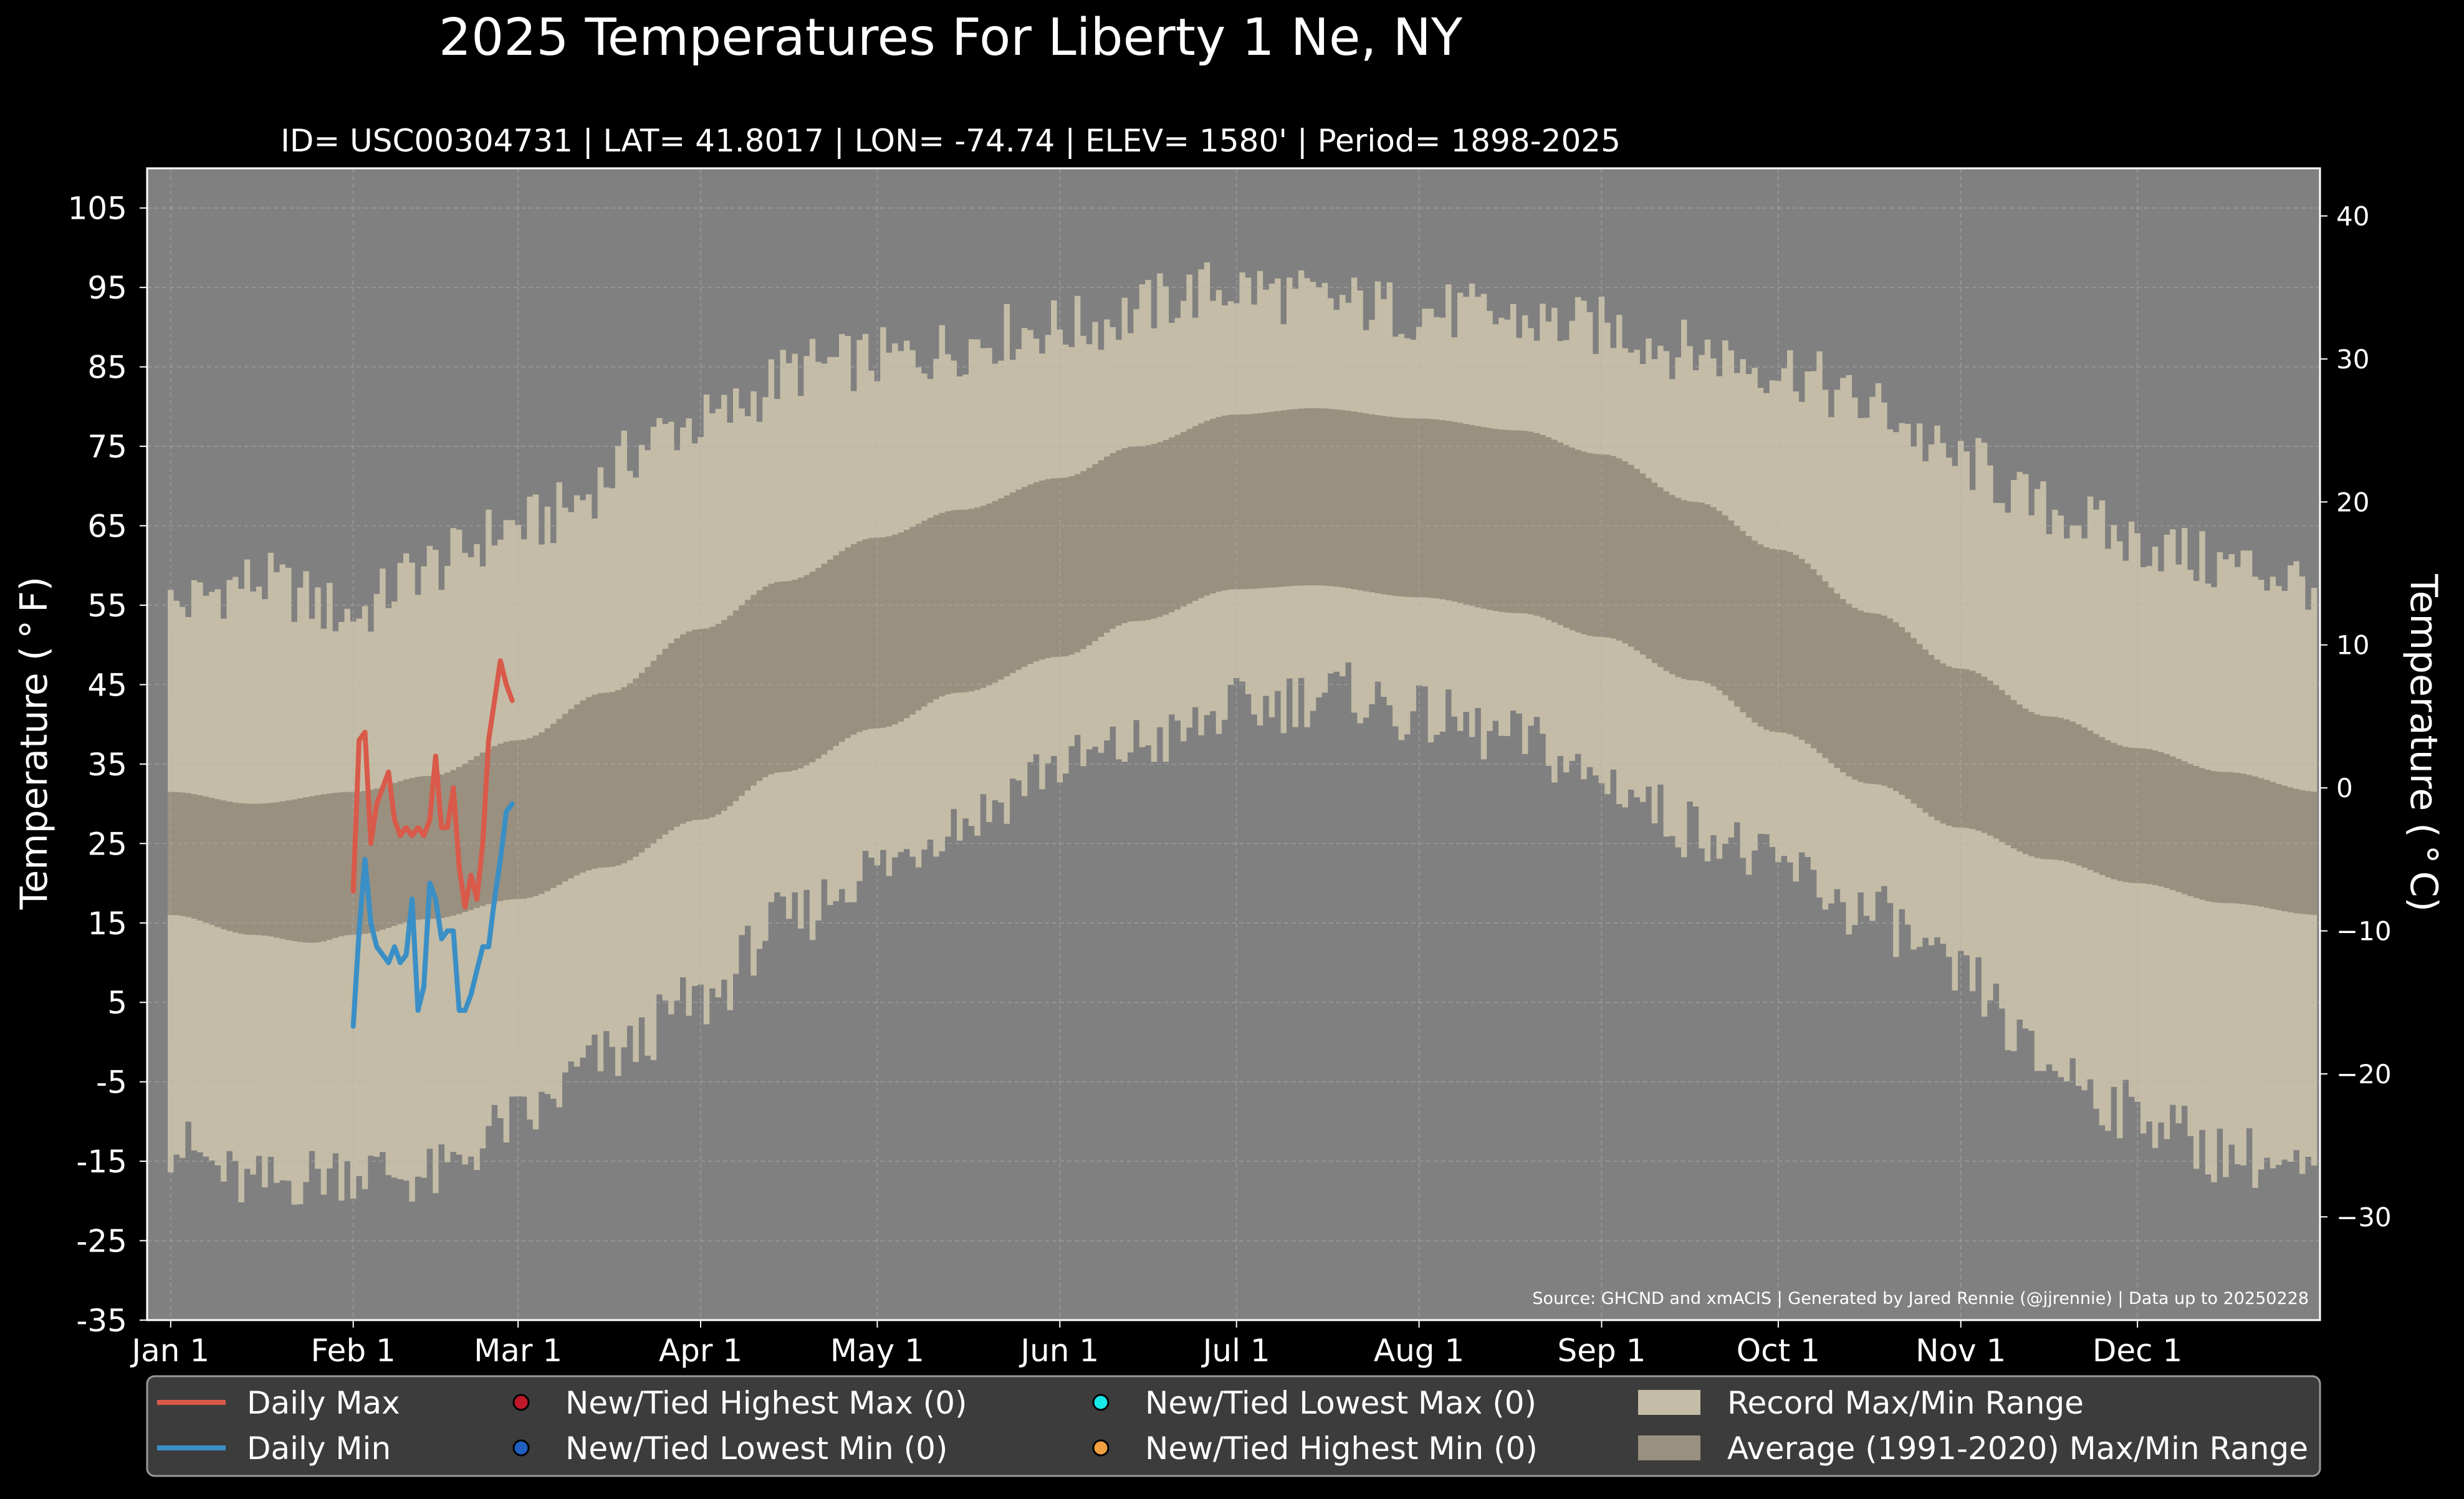 The width and height of the screenshot is (2464, 1499). I want to click on legend-label: New/Tied Lowest Min (0), so click(756, 1448).